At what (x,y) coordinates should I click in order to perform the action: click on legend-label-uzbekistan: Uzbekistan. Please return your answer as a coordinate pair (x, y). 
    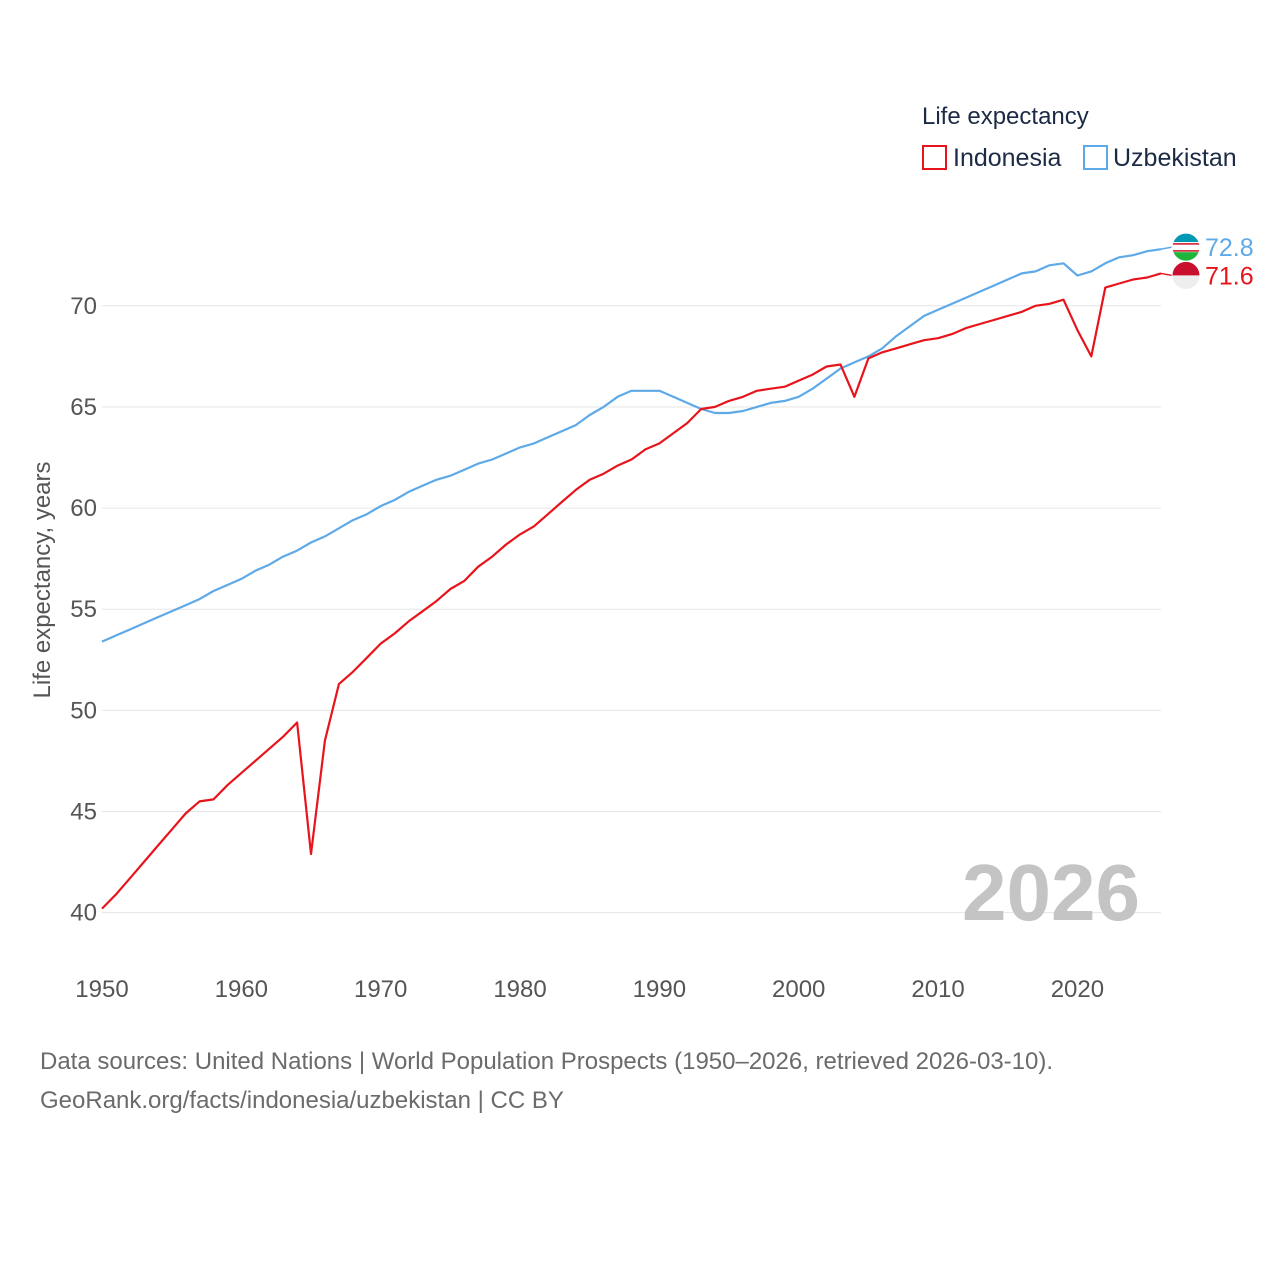
    Looking at the image, I should click on (1175, 158).